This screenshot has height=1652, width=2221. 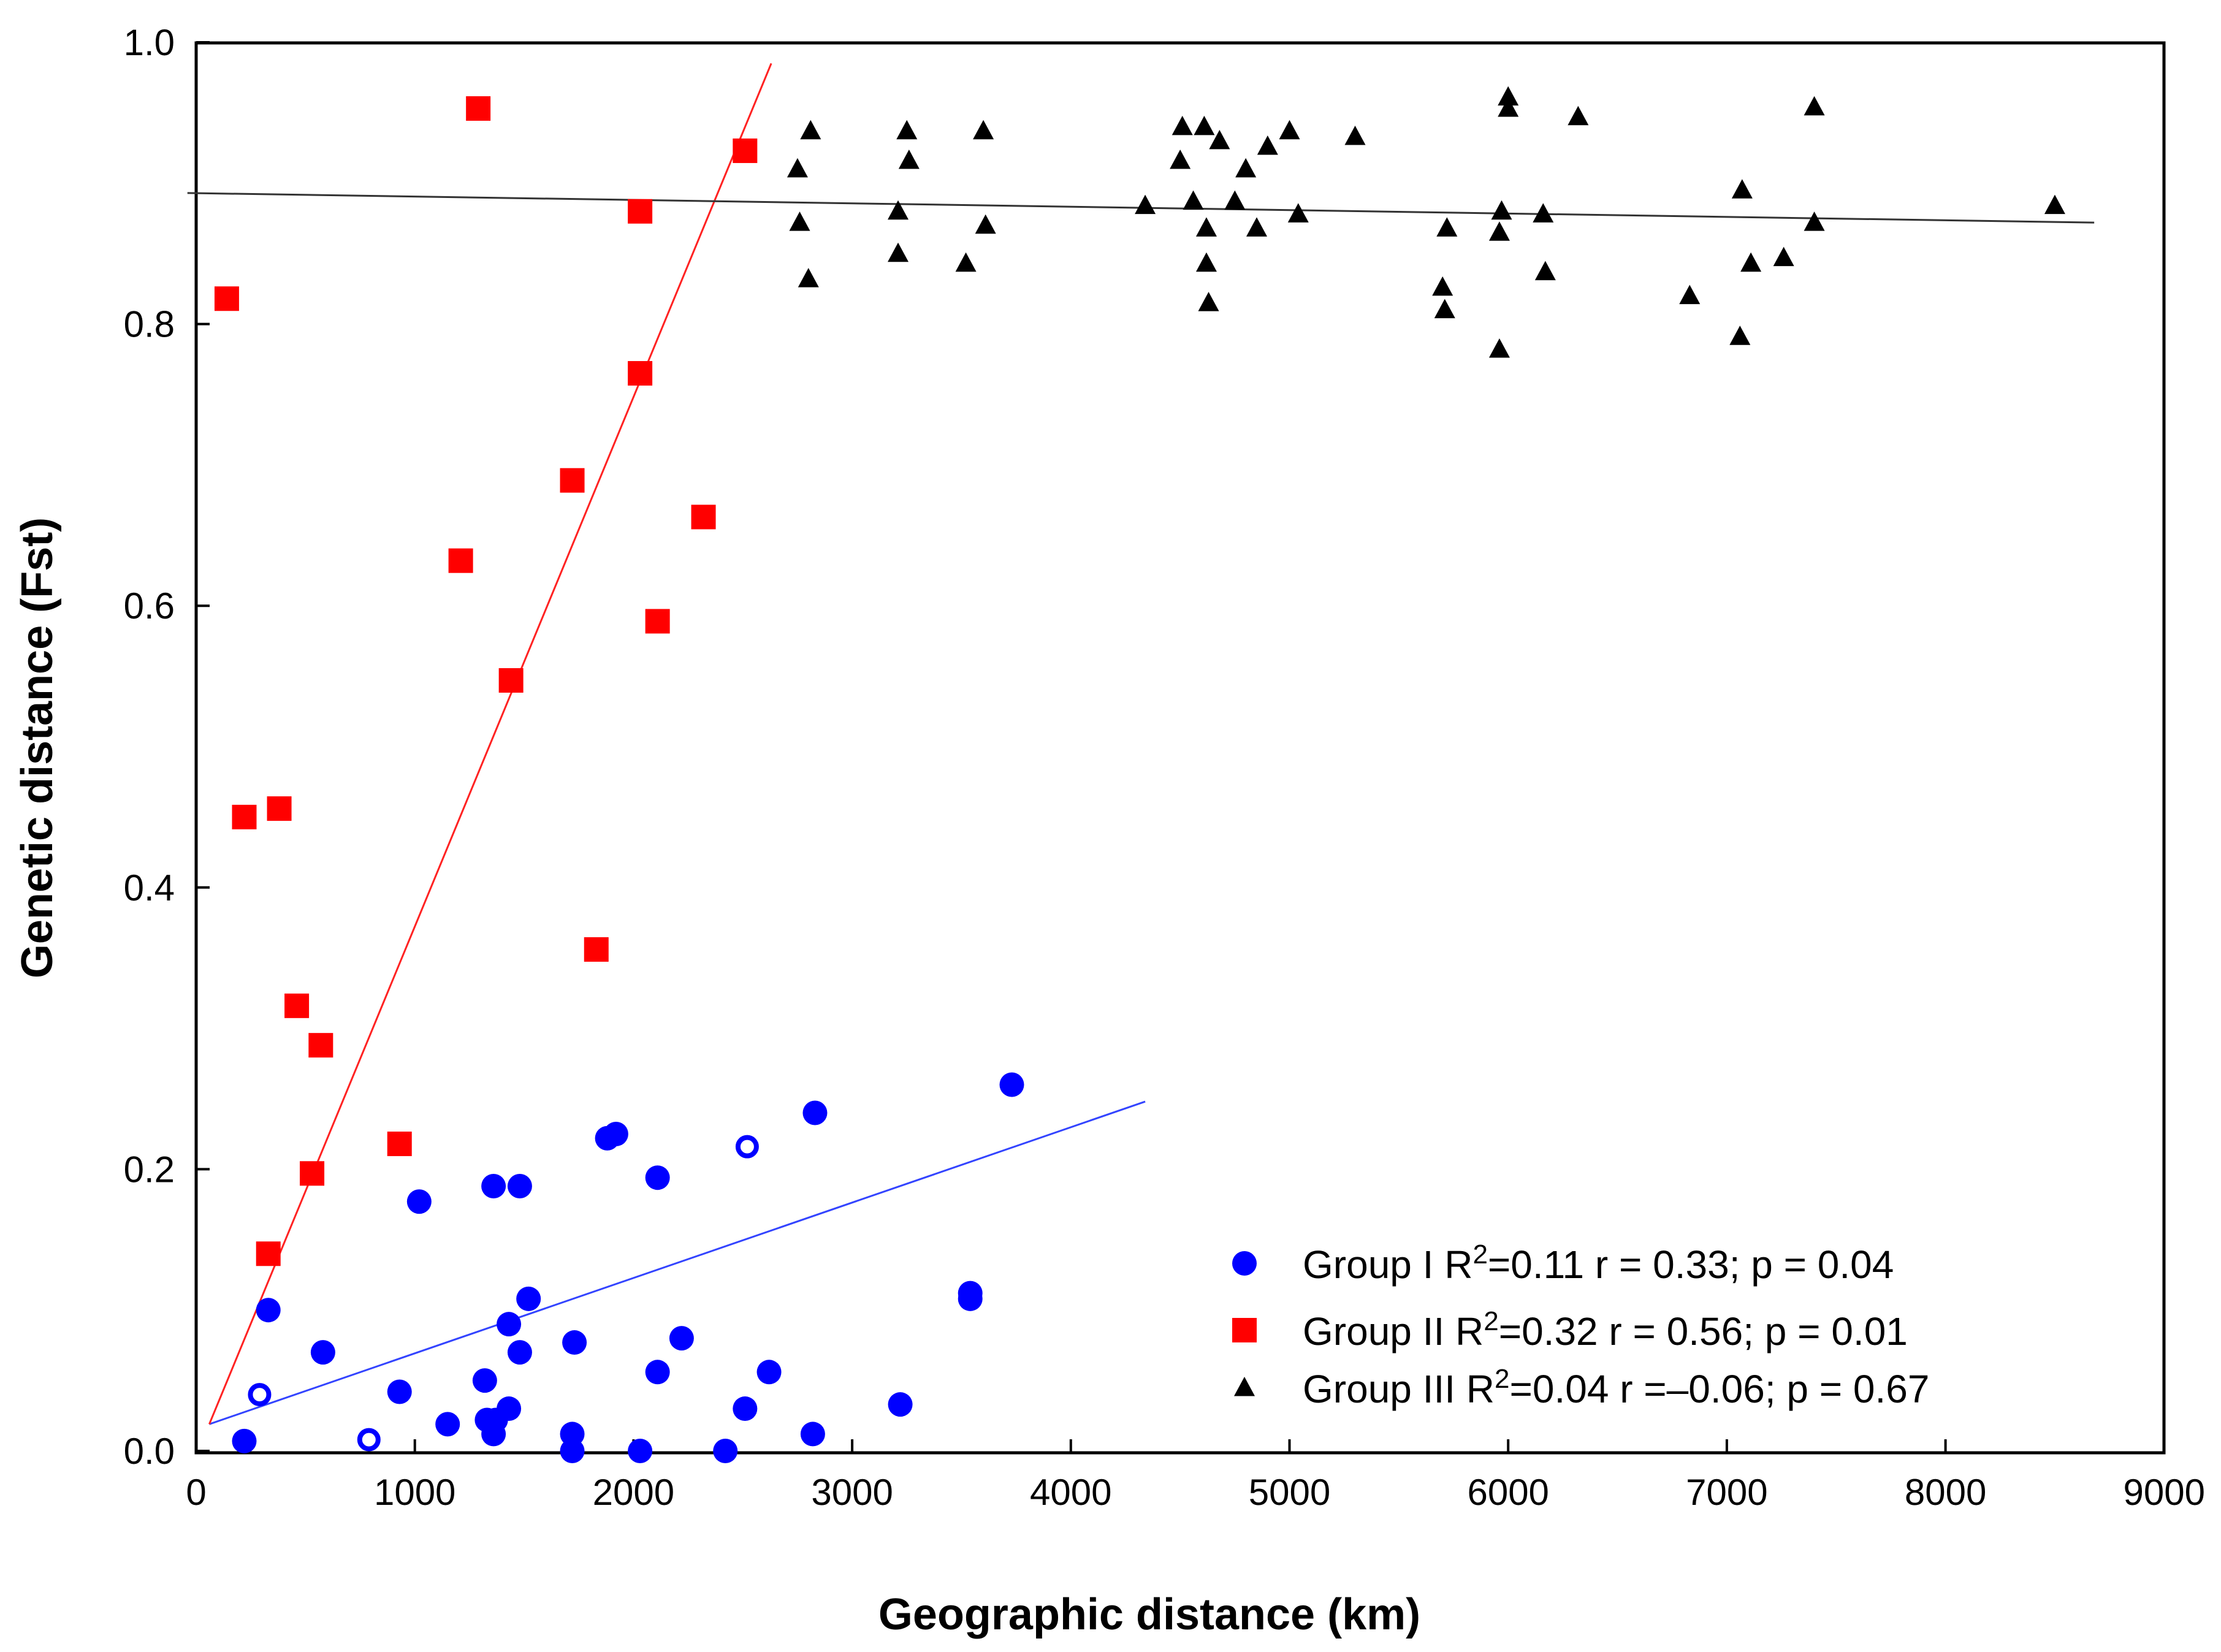 I want to click on x-tick-label: 3000, so click(x=852, y=1493).